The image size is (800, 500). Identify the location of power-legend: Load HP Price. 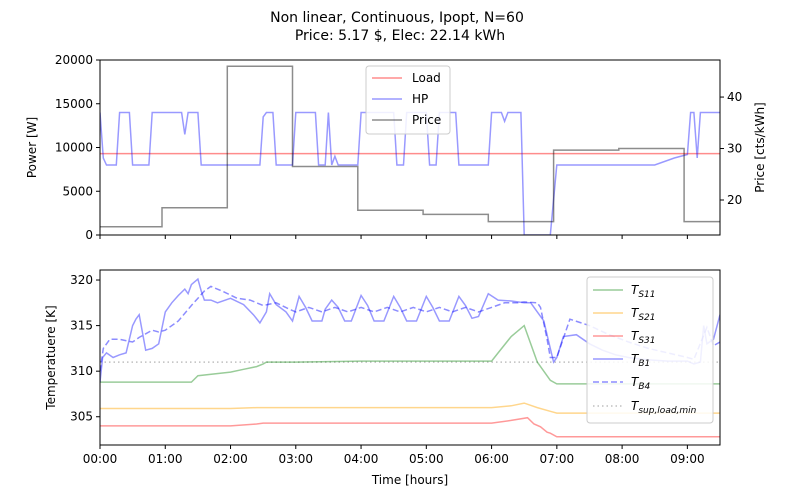
(408, 100).